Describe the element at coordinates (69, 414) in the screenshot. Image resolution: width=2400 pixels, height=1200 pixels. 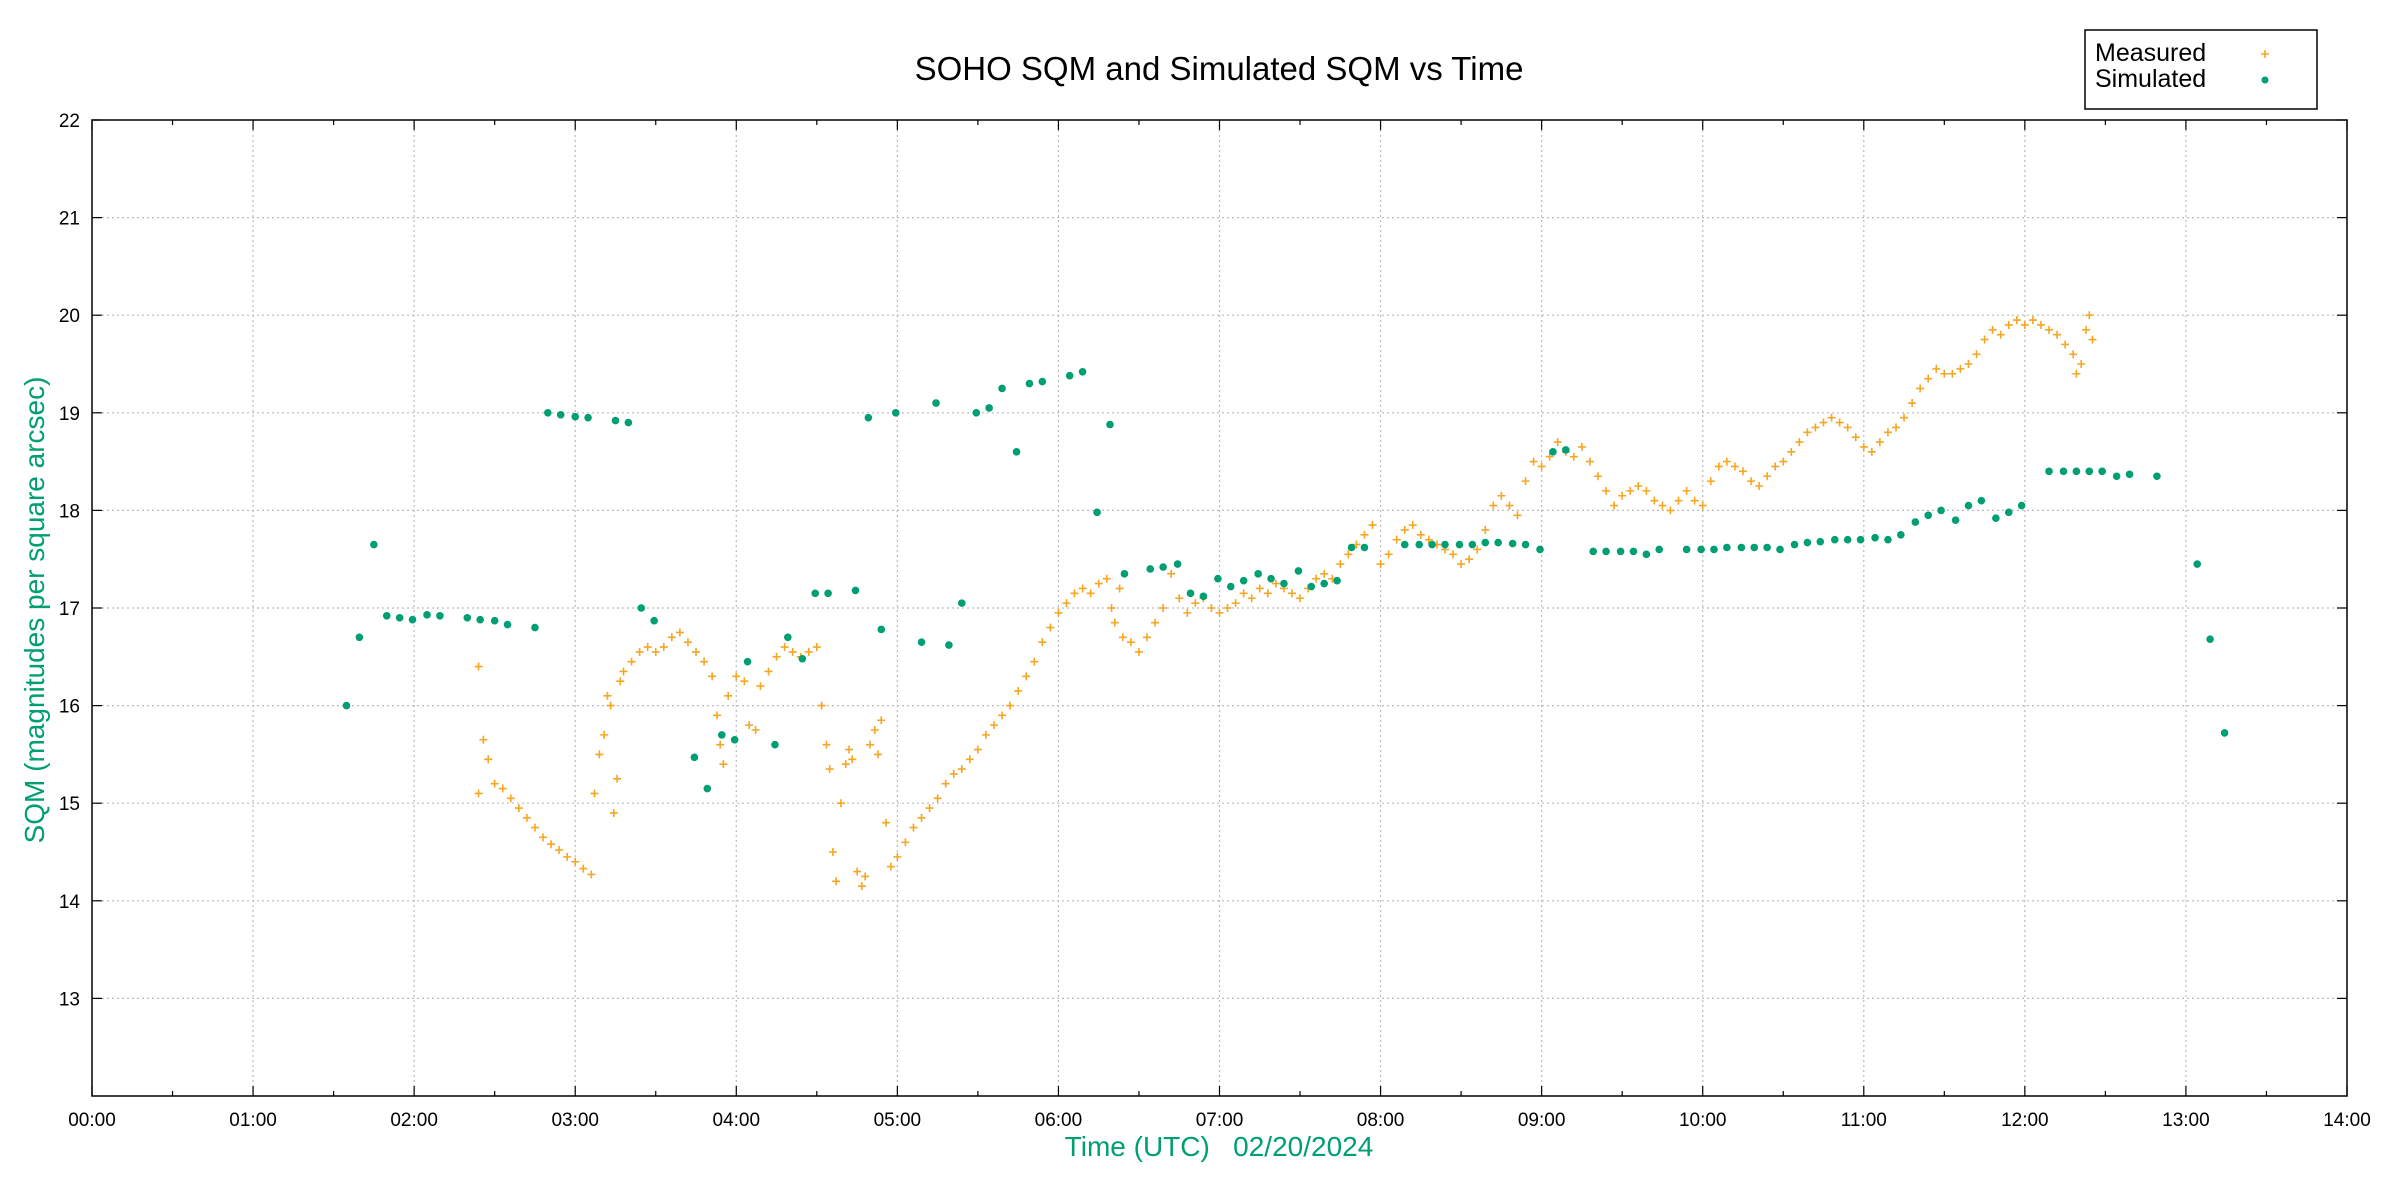
I see `y-tick-label: 19` at that location.